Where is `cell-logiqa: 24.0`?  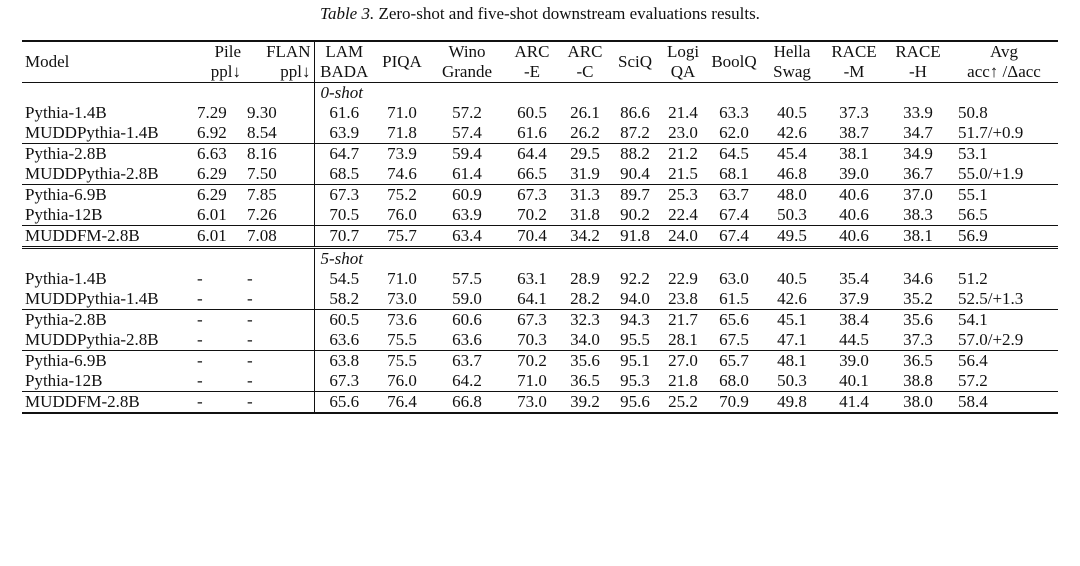 cell-logiqa: 24.0 is located at coordinates (683, 236).